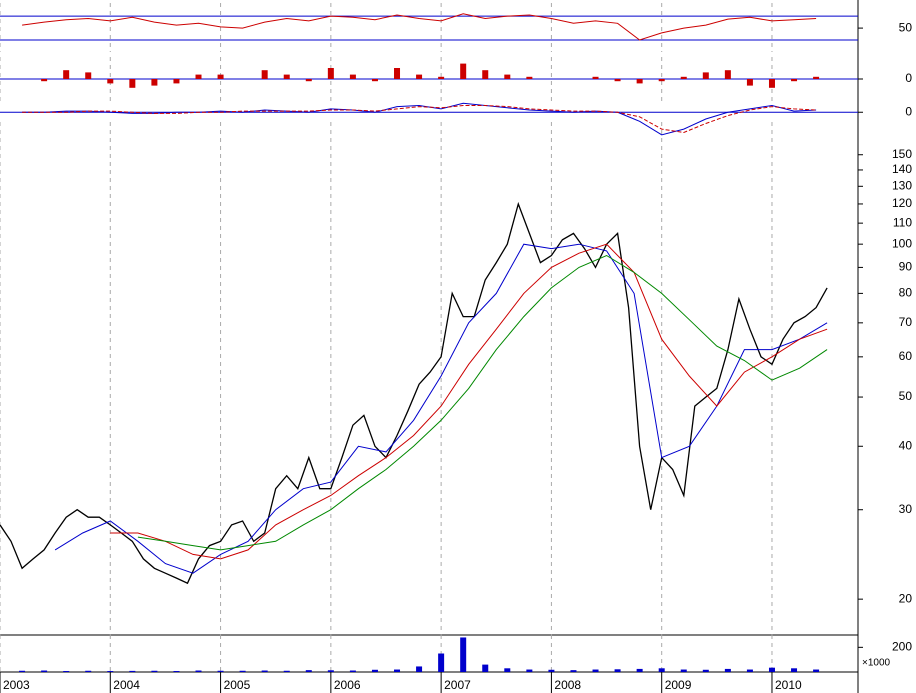  I want to click on y-tick-label: 60, so click(906, 356).